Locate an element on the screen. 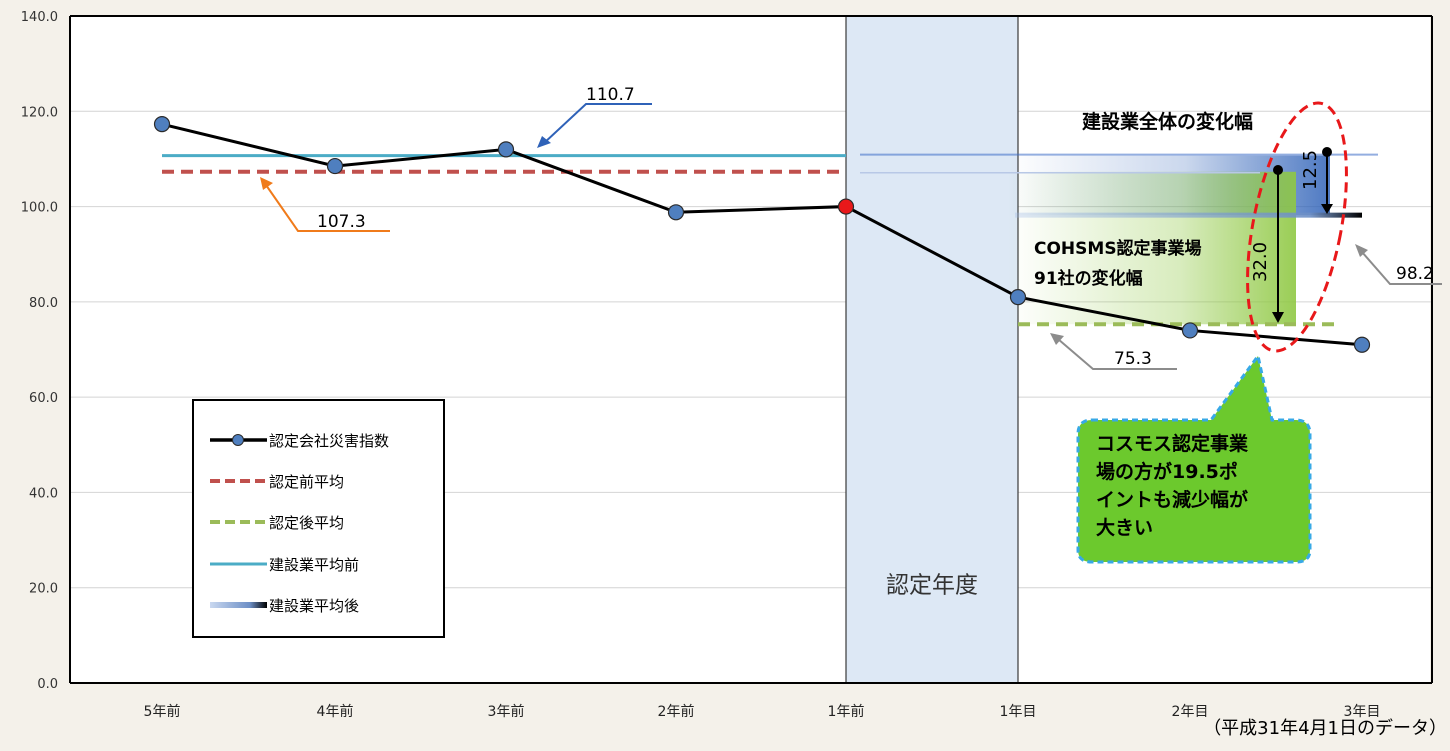 Image resolution: width=1450 pixels, height=751 pixels. legend-swatch-industry-after is located at coordinates (238, 605).